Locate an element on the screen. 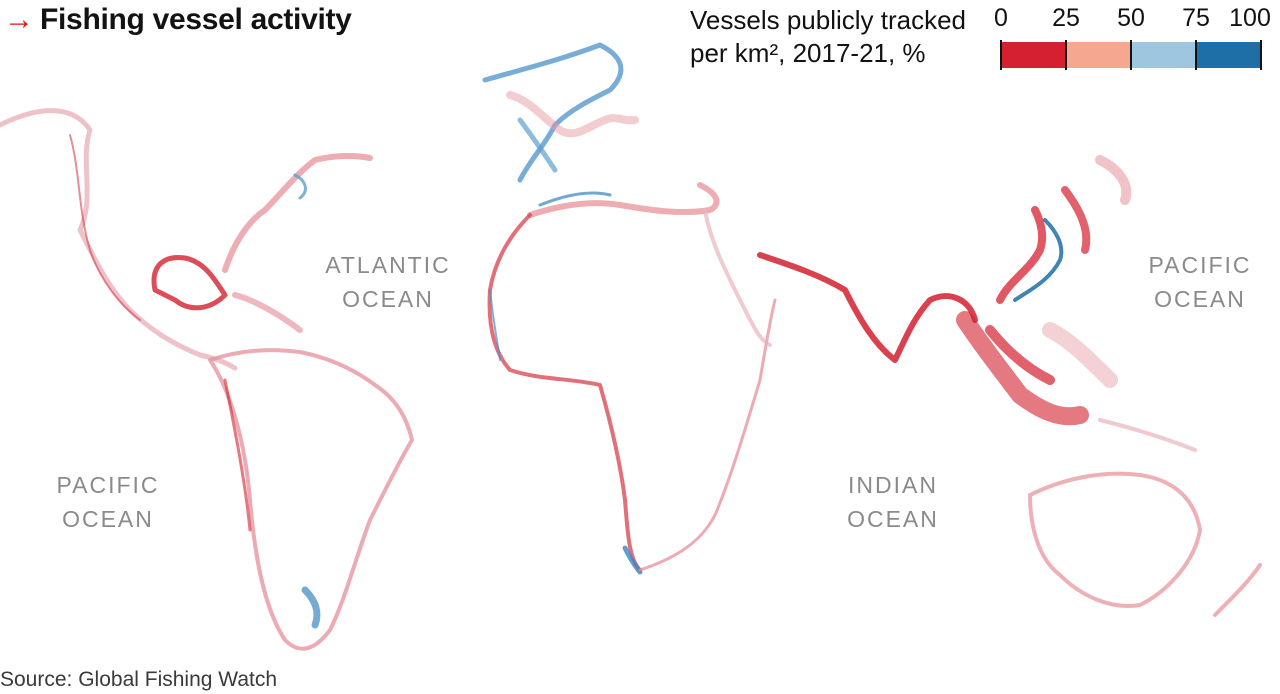 The height and width of the screenshot is (694, 1280). legend-title-line2: per km², 2017-21, % is located at coordinates (808, 53).